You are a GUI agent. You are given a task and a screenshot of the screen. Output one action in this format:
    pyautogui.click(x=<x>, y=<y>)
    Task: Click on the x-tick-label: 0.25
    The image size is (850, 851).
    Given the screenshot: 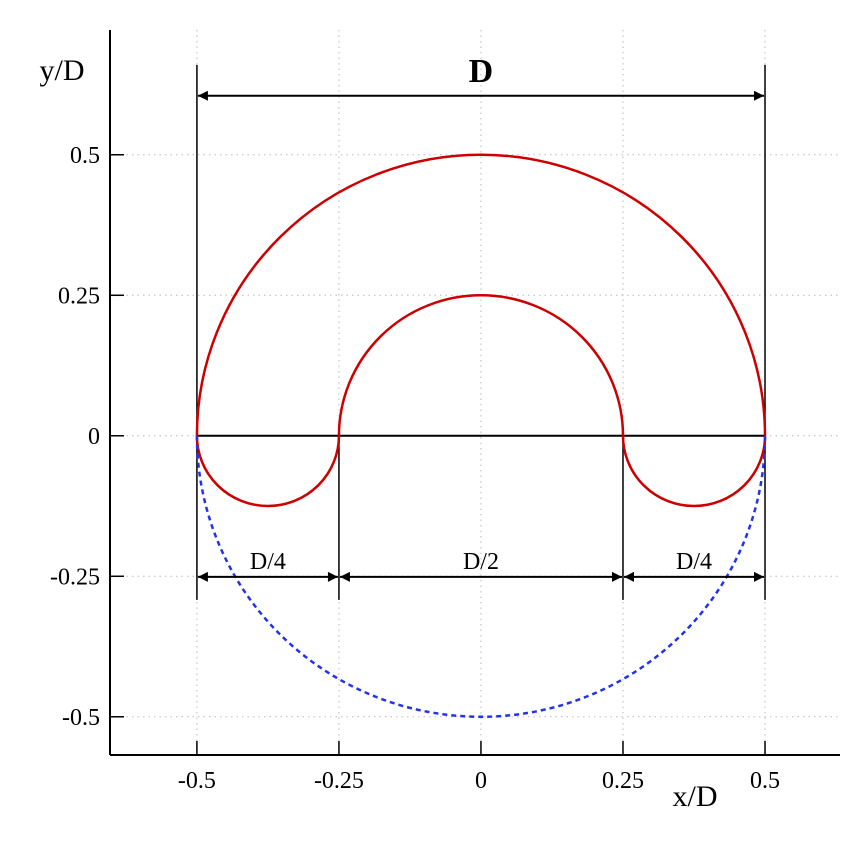 What is the action you would take?
    pyautogui.click(x=623, y=781)
    